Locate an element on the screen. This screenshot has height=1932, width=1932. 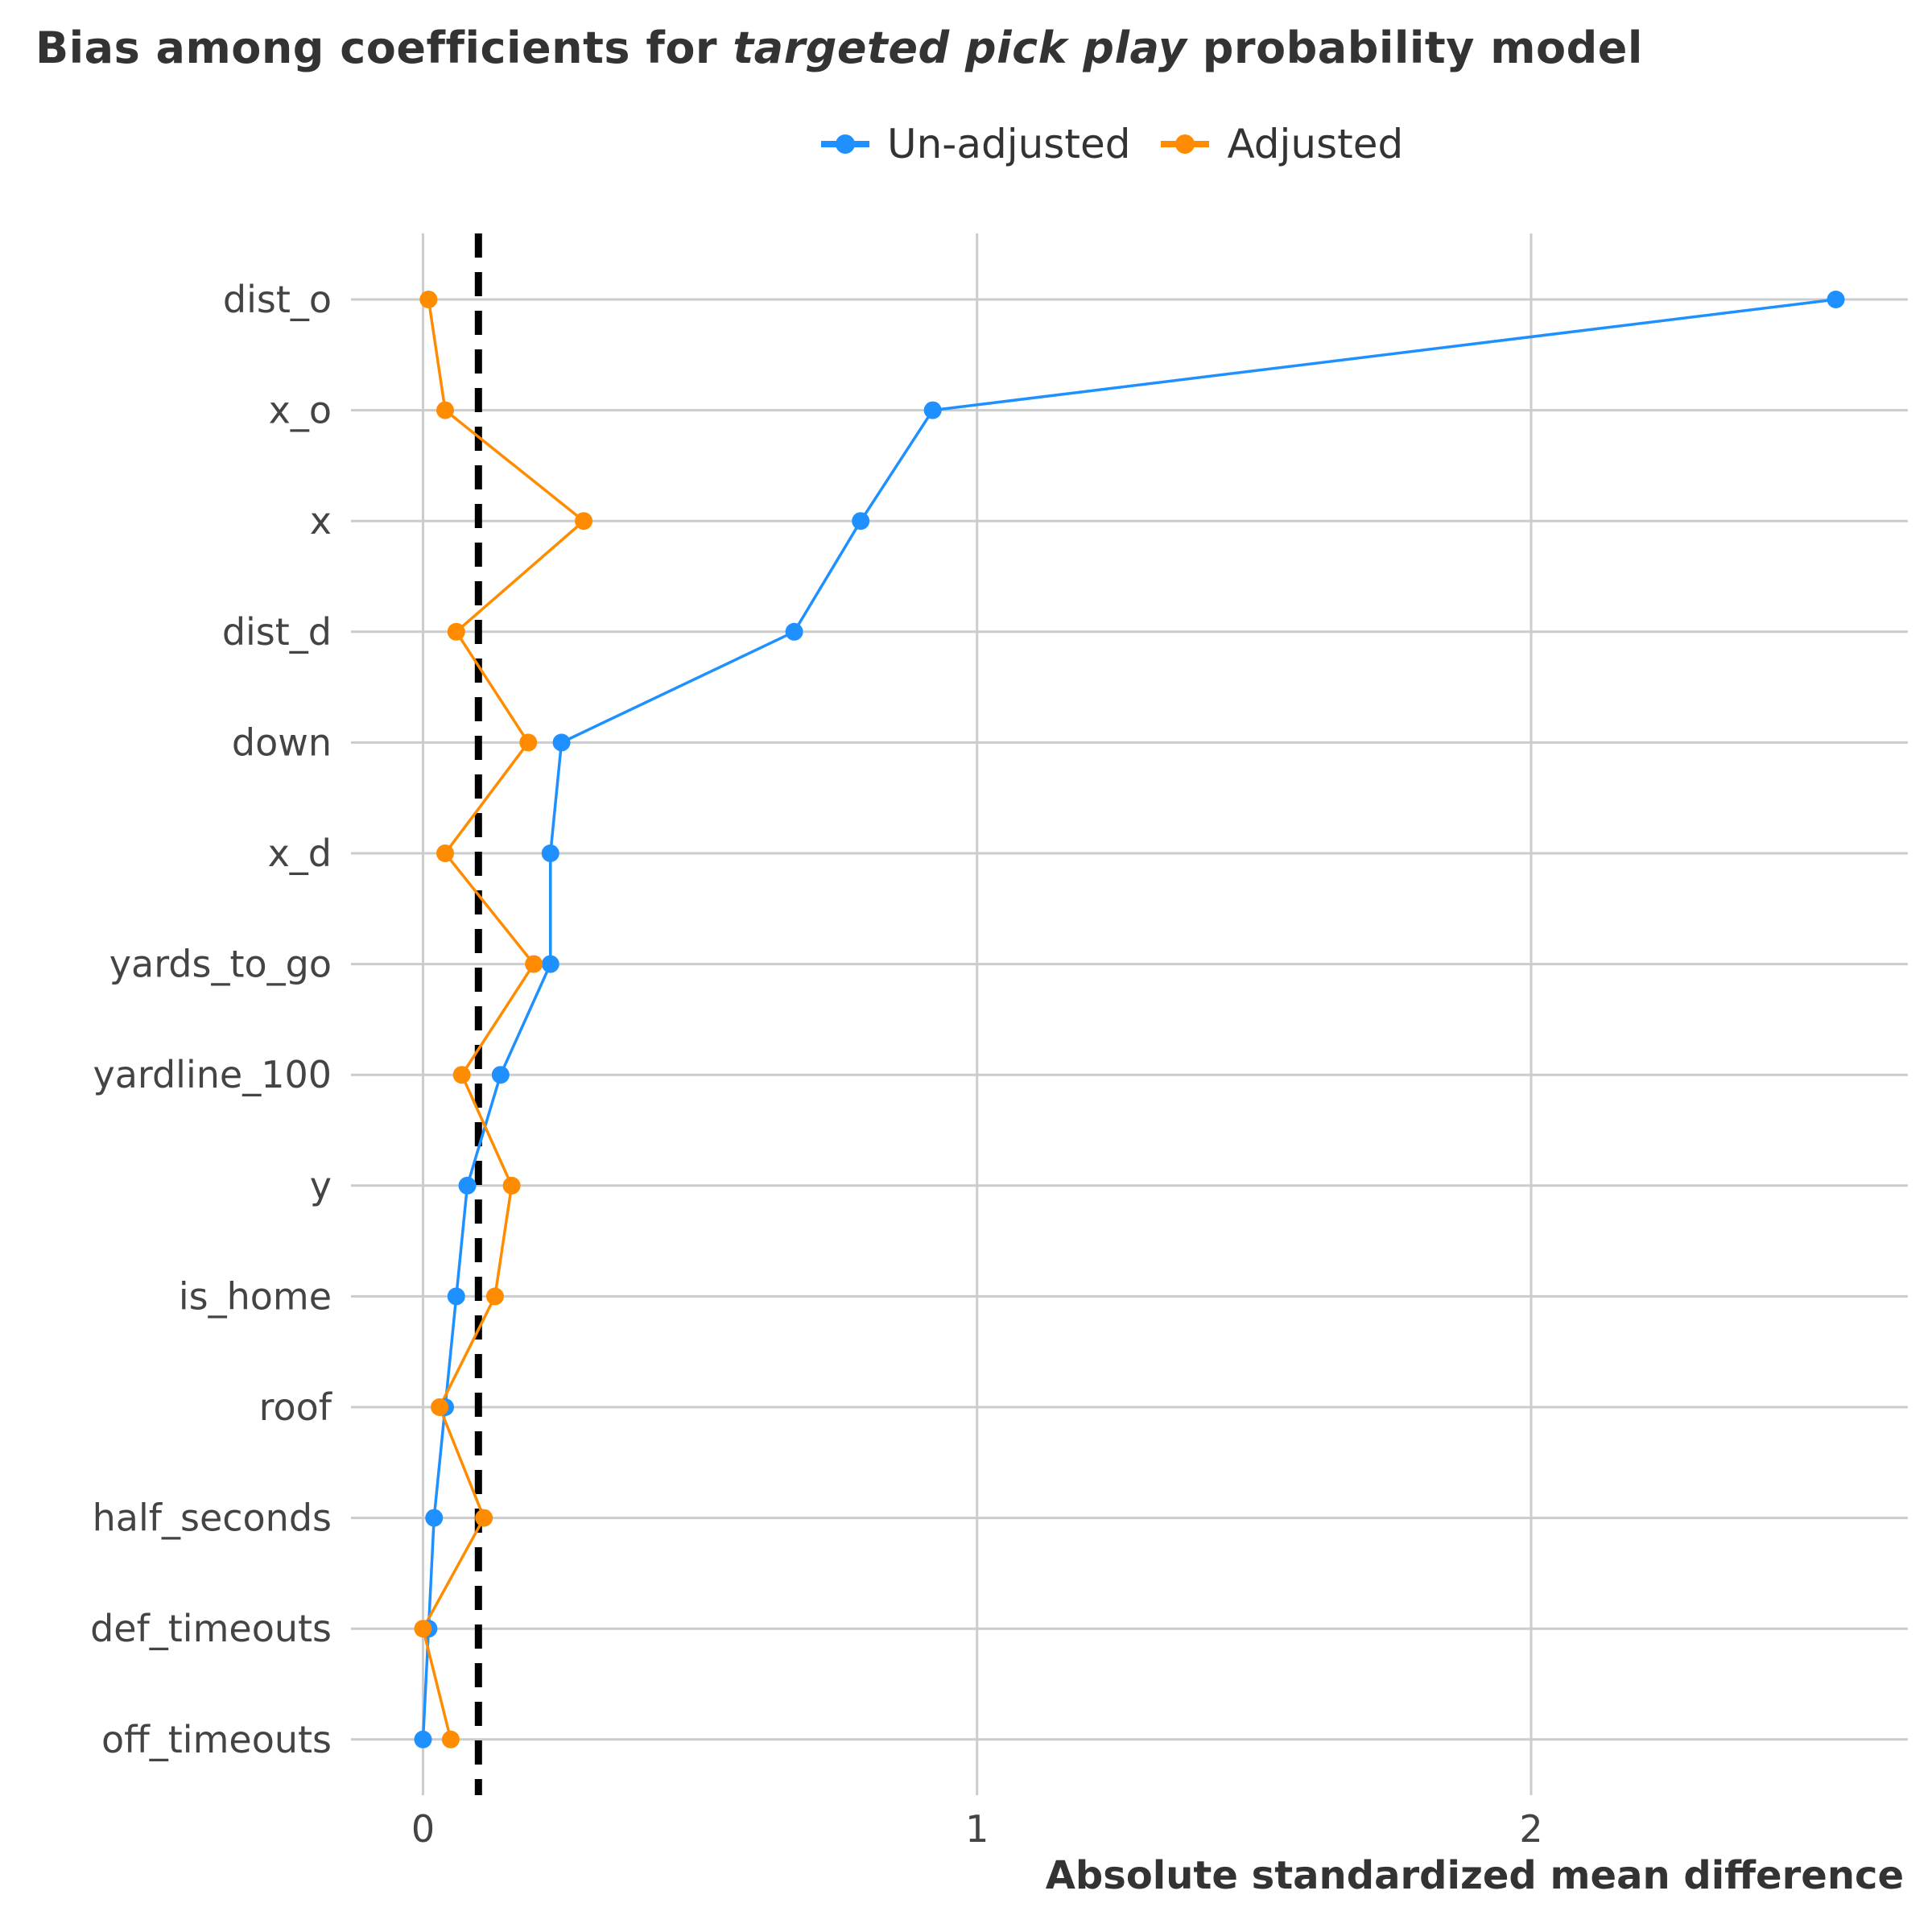
y-tick-label: def_timeouts is located at coordinates (211, 1628).